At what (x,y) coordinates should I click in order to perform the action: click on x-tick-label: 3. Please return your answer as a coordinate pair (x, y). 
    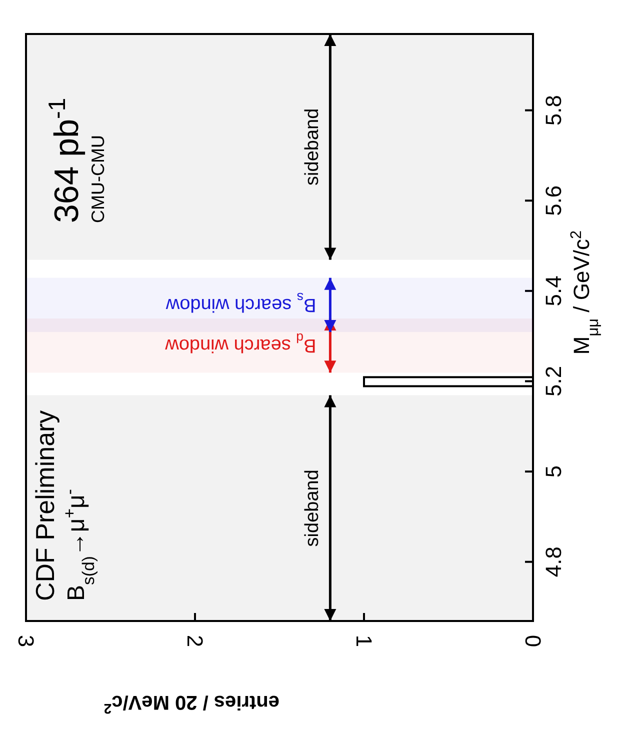
    Looking at the image, I should click on (26, 641).